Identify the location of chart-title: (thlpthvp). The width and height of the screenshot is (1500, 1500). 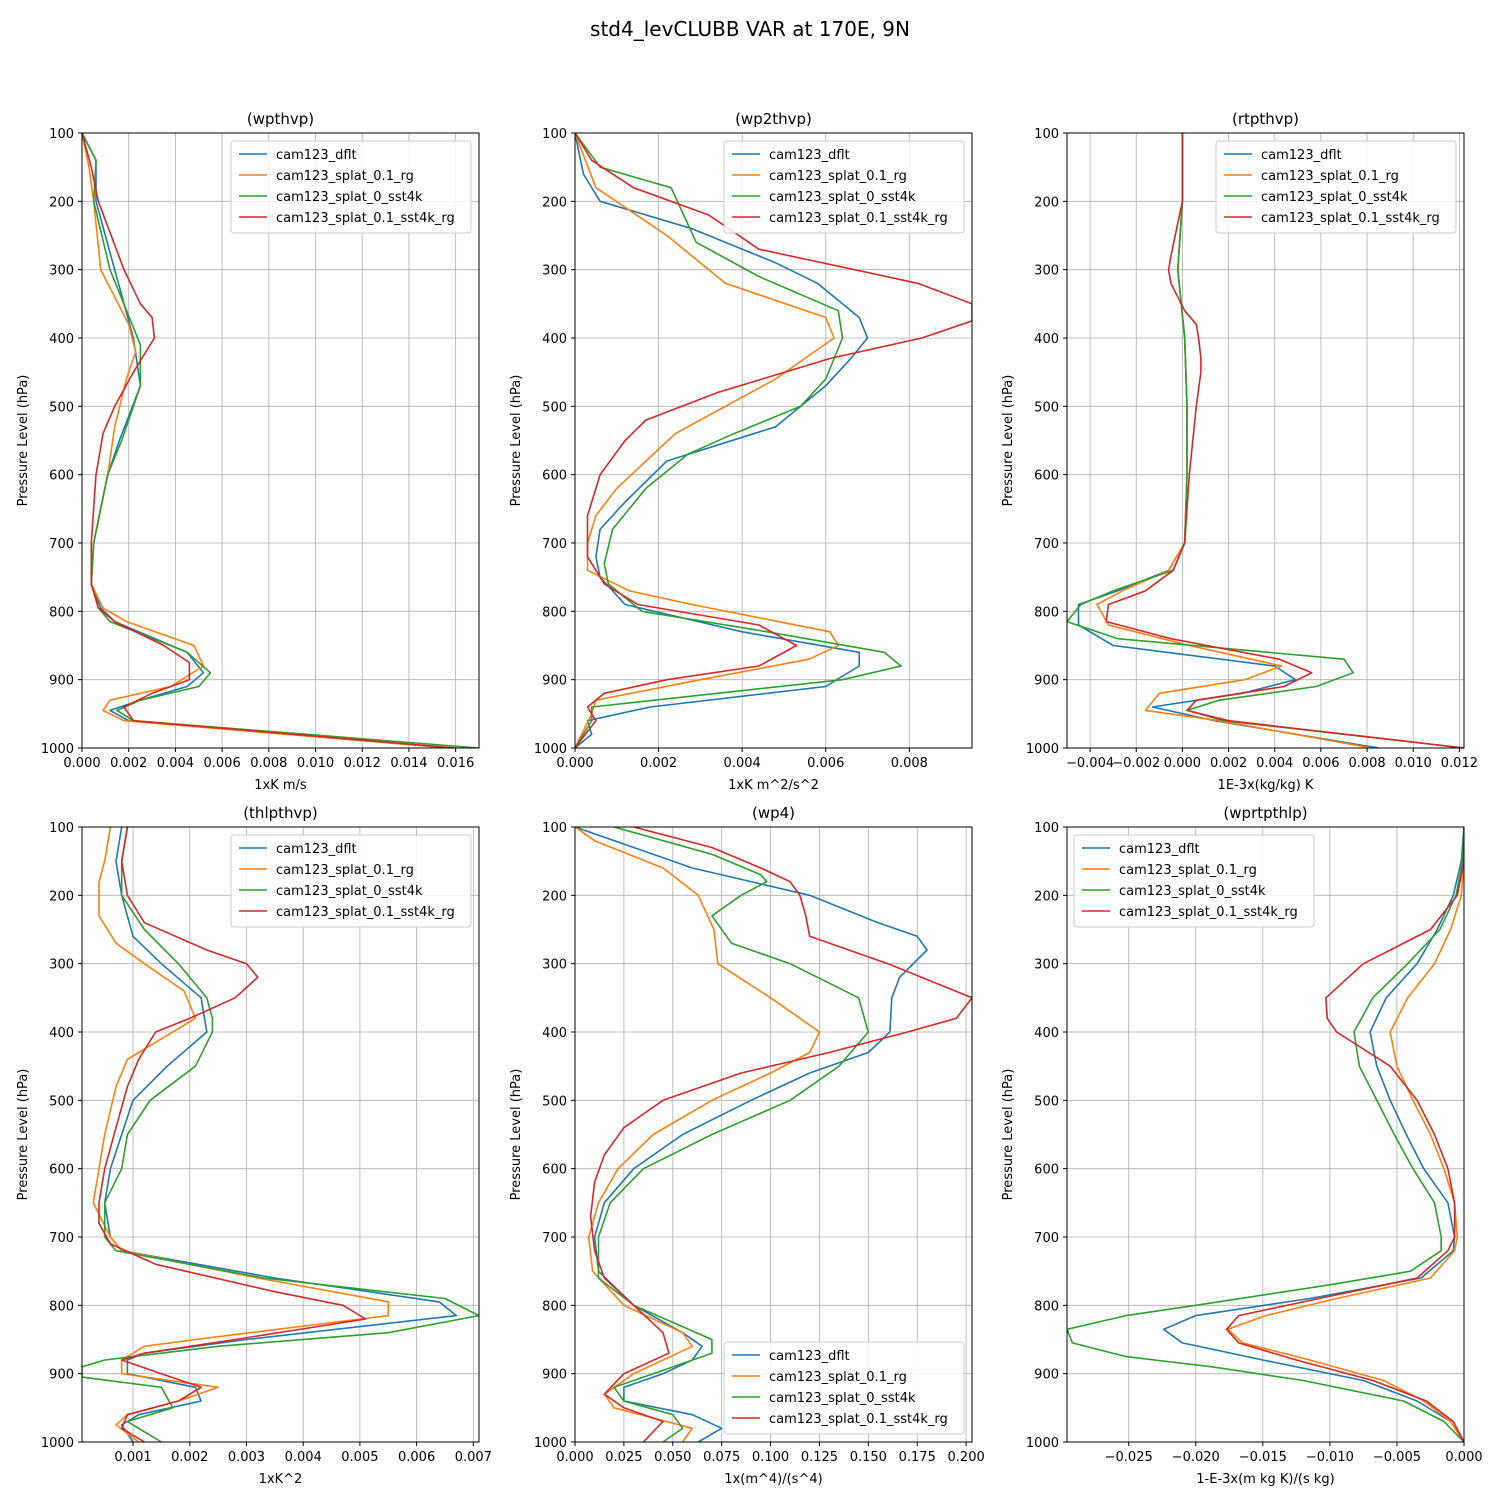
(280, 813).